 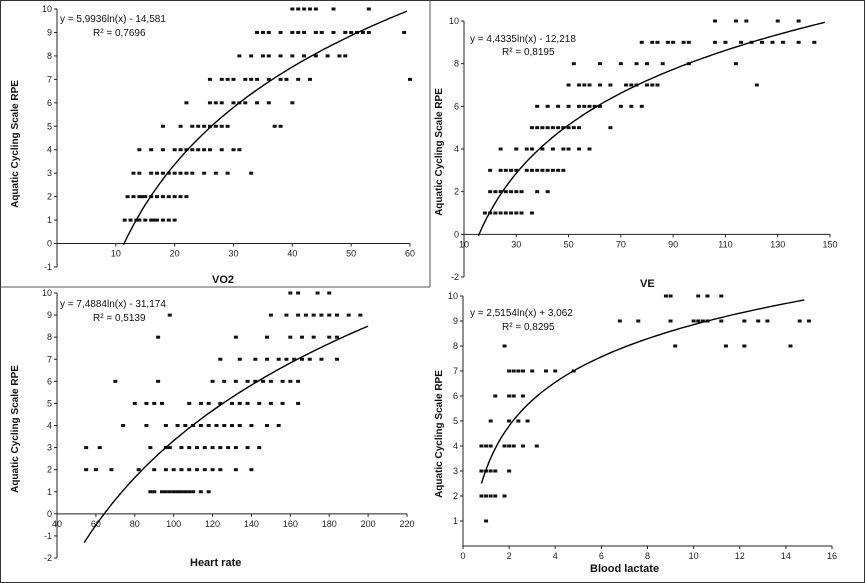 What do you see at coordinates (223, 280) in the screenshot?
I see `x-axis-label: VO2` at bounding box center [223, 280].